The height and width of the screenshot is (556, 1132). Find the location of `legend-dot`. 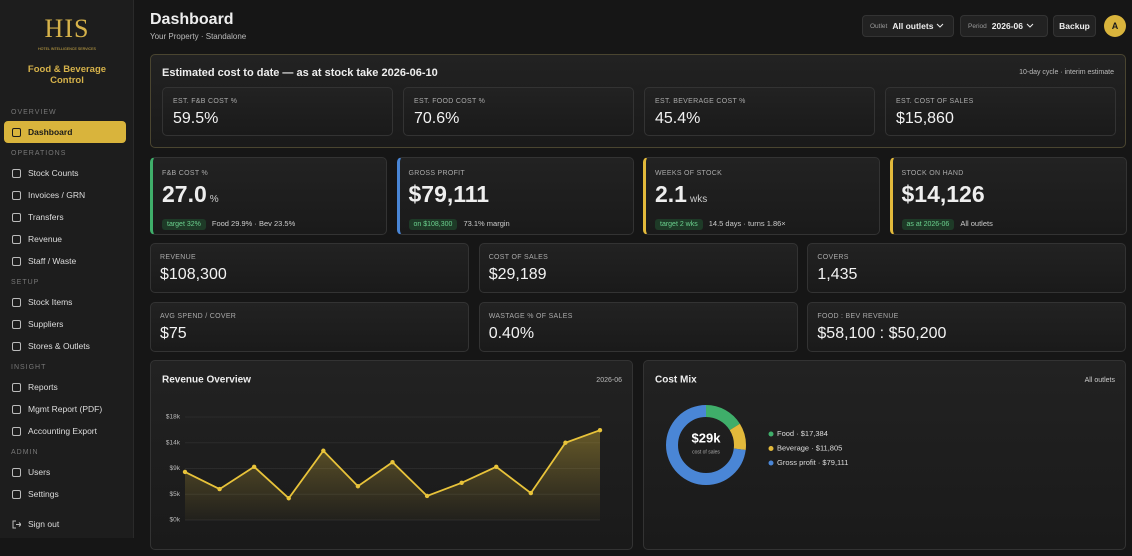

legend-dot is located at coordinates (771, 434).